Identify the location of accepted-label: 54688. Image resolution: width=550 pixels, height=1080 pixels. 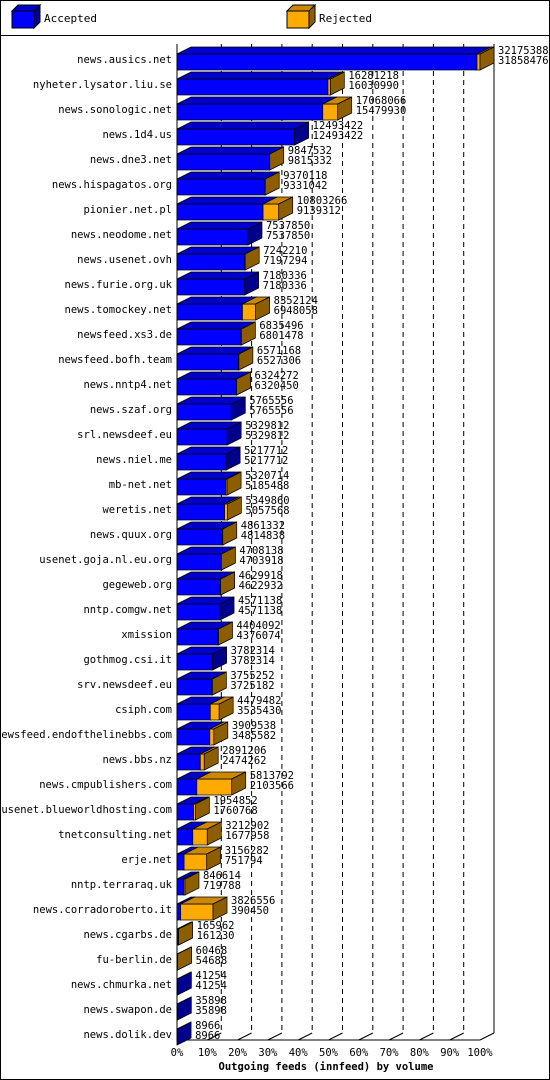
(212, 961).